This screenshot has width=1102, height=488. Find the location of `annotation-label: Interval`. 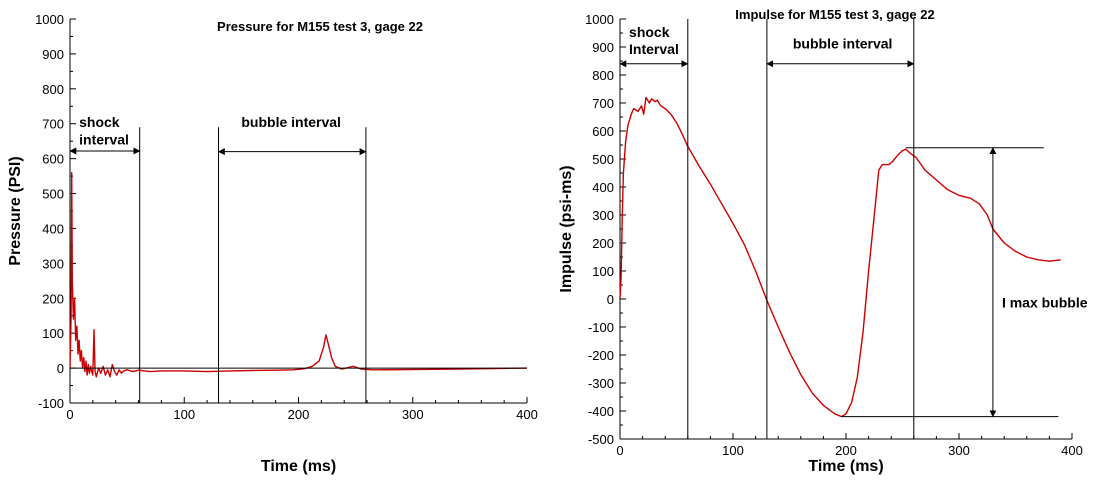

annotation-label: Interval is located at coordinates (654, 49).